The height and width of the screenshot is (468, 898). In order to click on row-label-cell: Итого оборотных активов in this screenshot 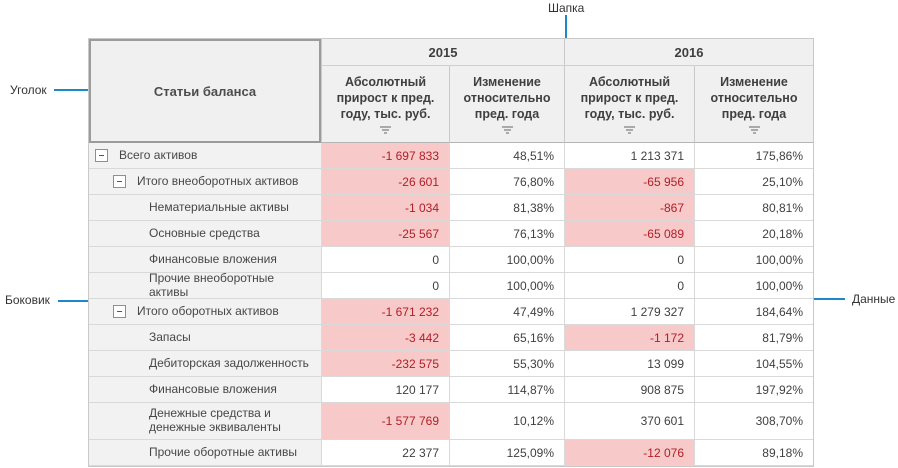, I will do `click(205, 312)`.